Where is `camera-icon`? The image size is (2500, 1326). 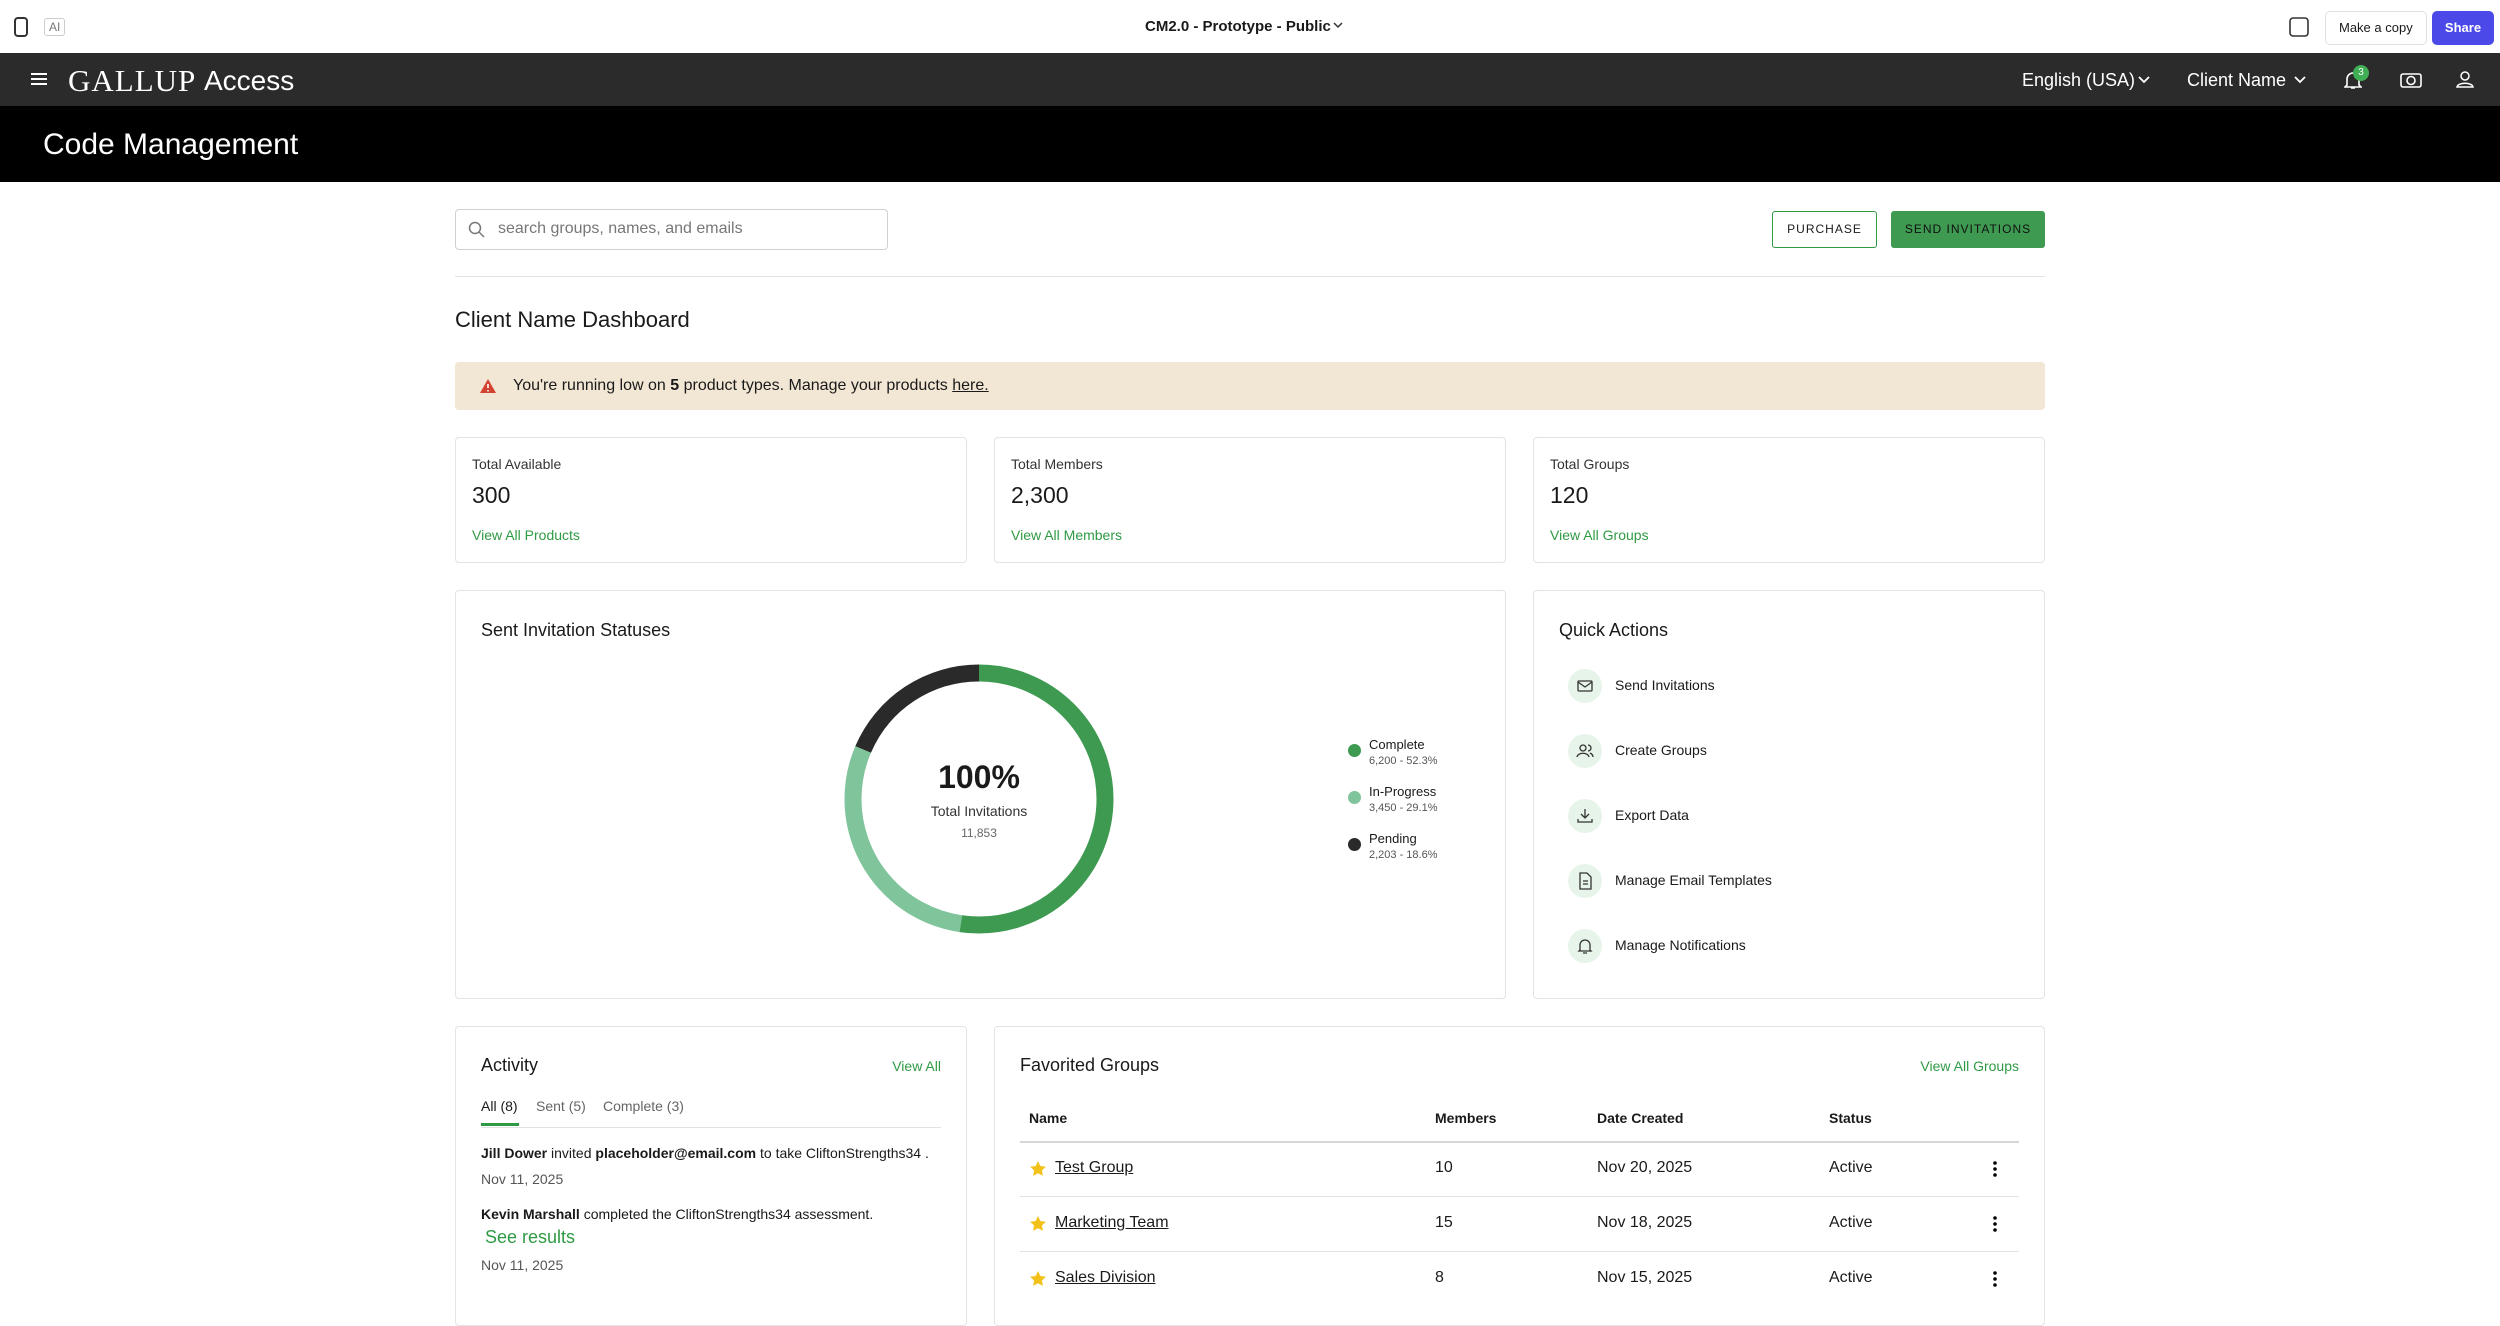
camera-icon is located at coordinates (2411, 79).